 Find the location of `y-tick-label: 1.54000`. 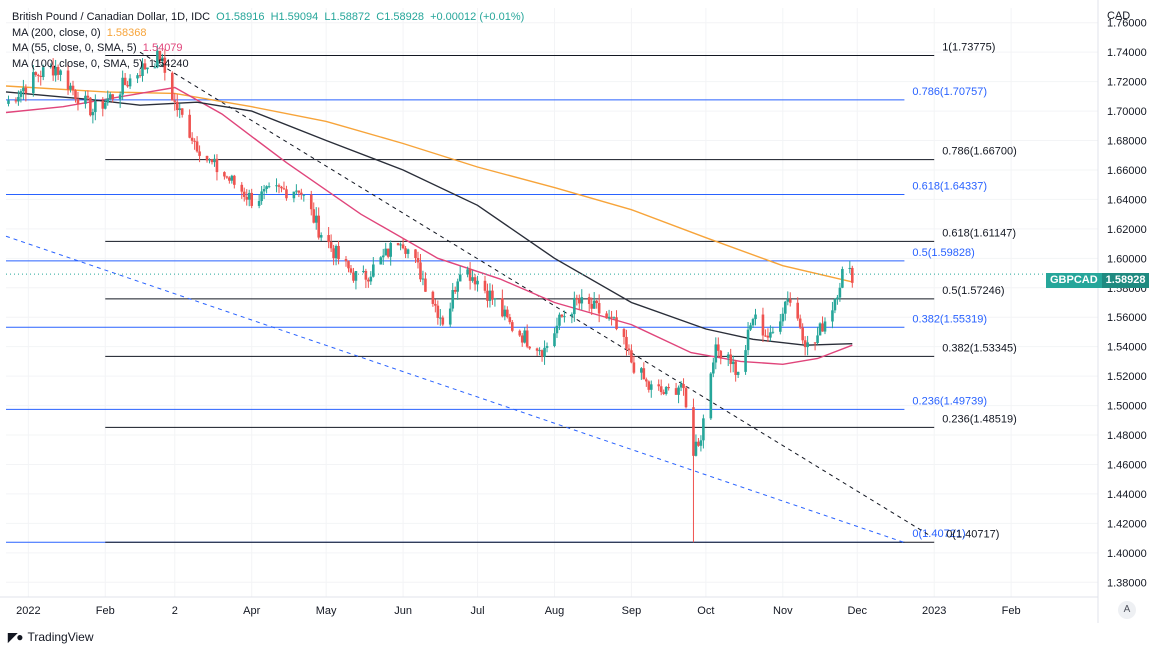

y-tick-label: 1.54000 is located at coordinates (1127, 348).